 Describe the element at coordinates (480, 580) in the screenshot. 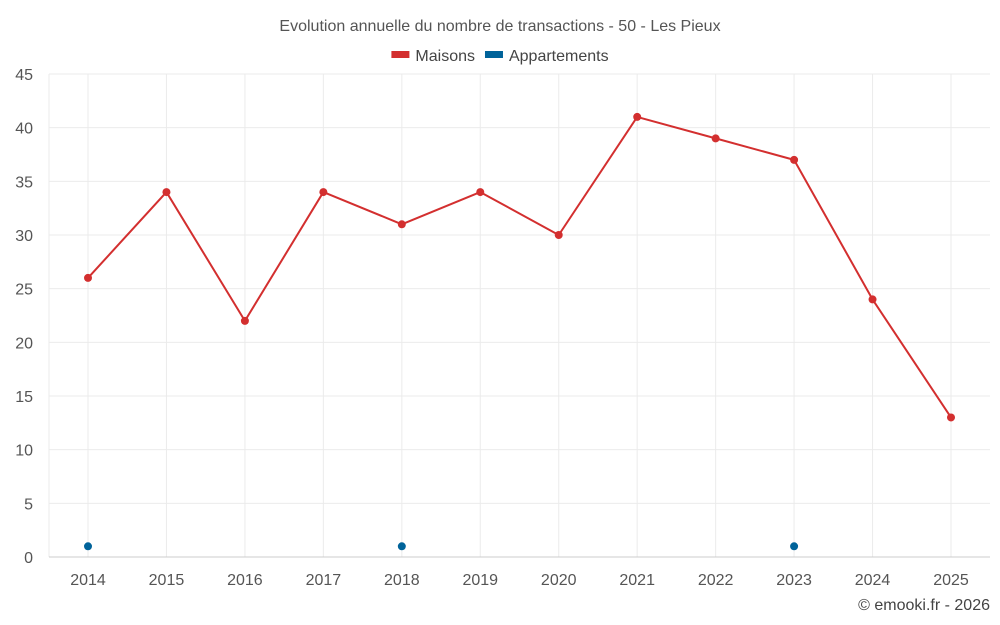

I see `x-tick-label: 2019` at that location.